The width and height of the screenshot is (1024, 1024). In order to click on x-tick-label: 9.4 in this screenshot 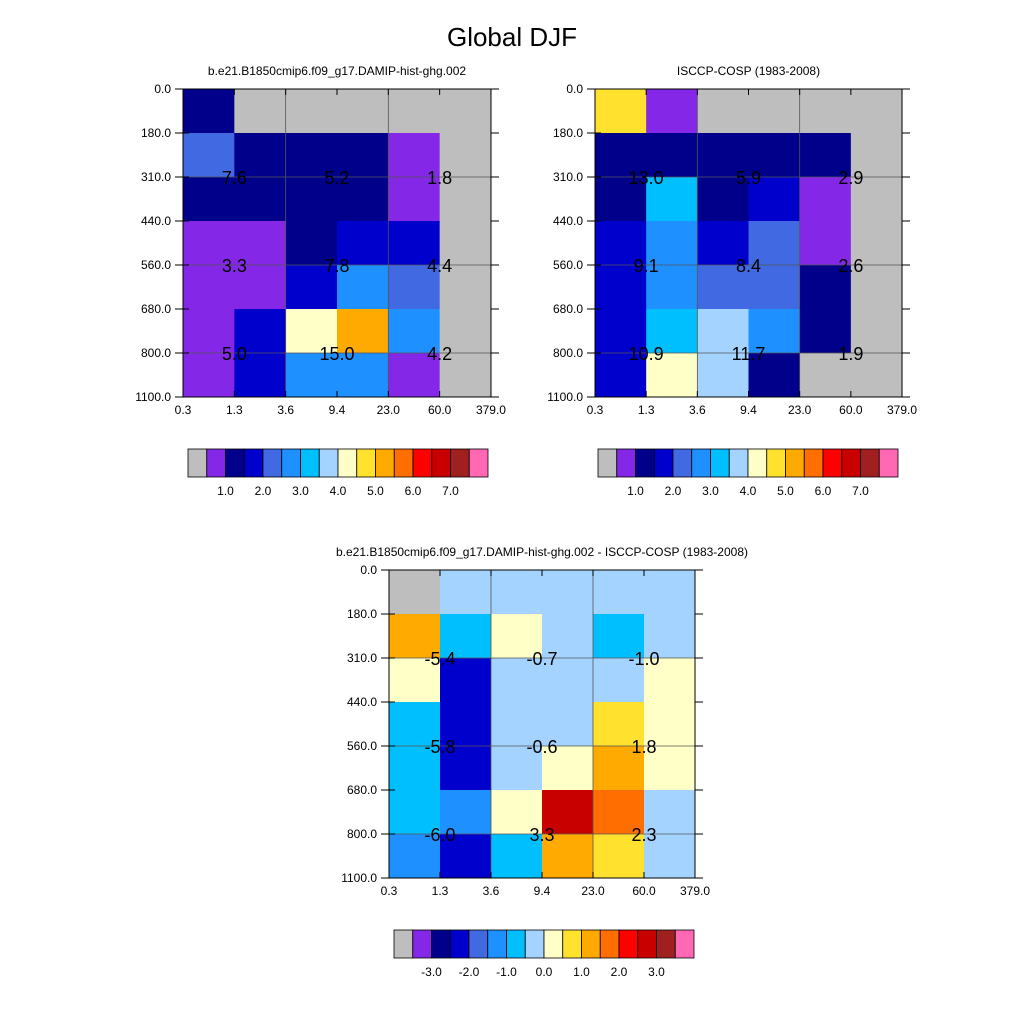, I will do `click(337, 410)`.